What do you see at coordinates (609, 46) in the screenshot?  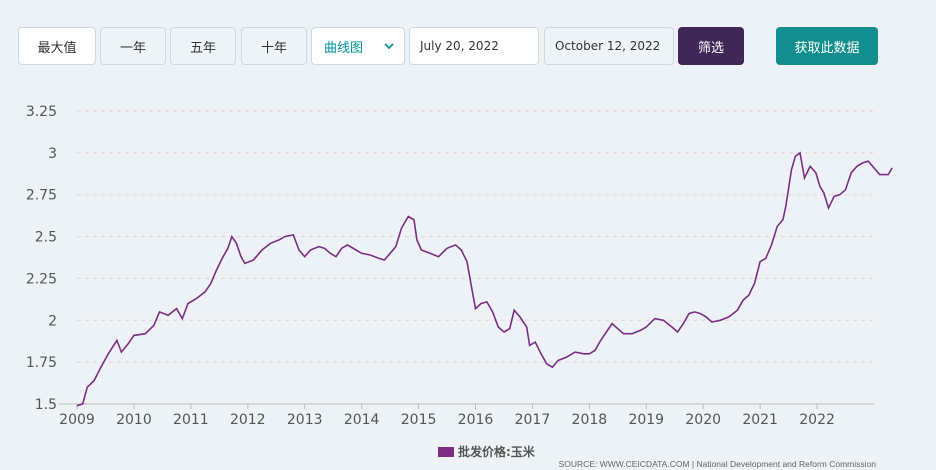 I see `end-date-input: October 12, 2022` at bounding box center [609, 46].